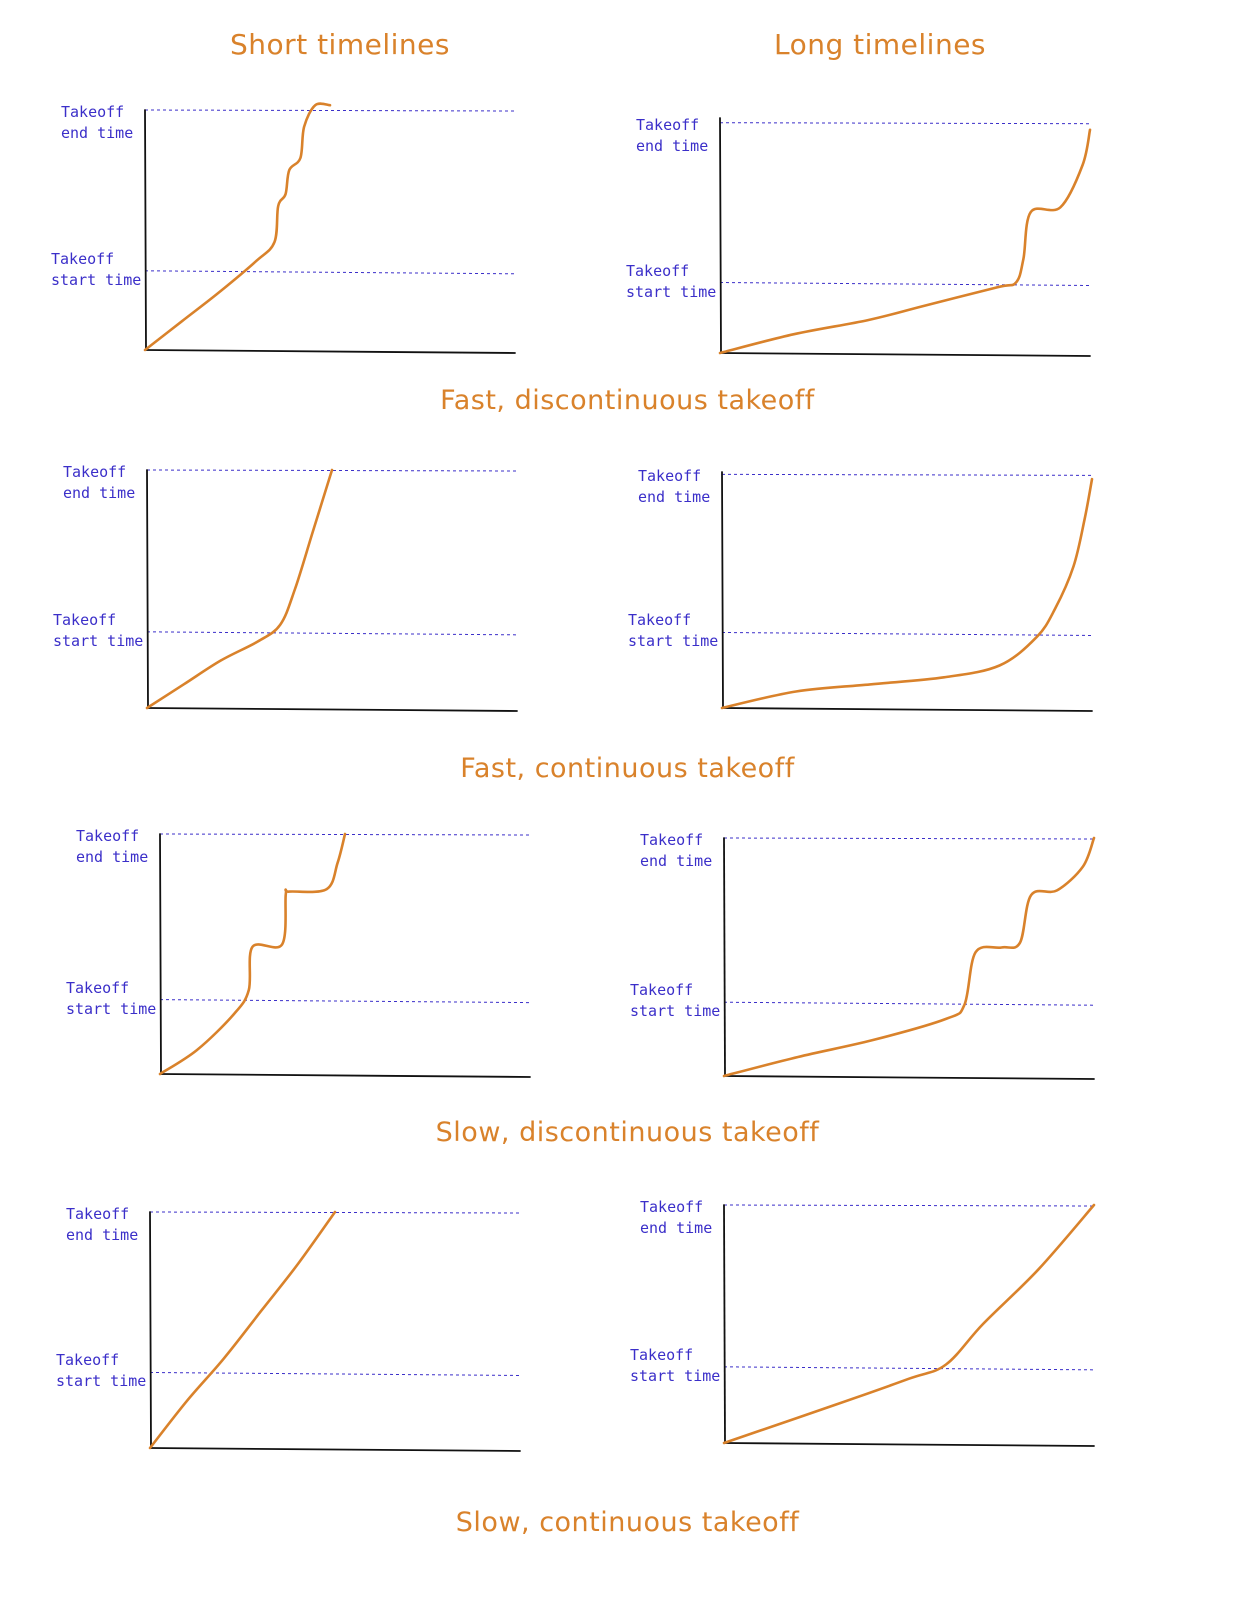 Image resolution: width=1255 pixels, height=1600 pixels. I want to click on column-header-short: Short timelines, so click(340, 44).